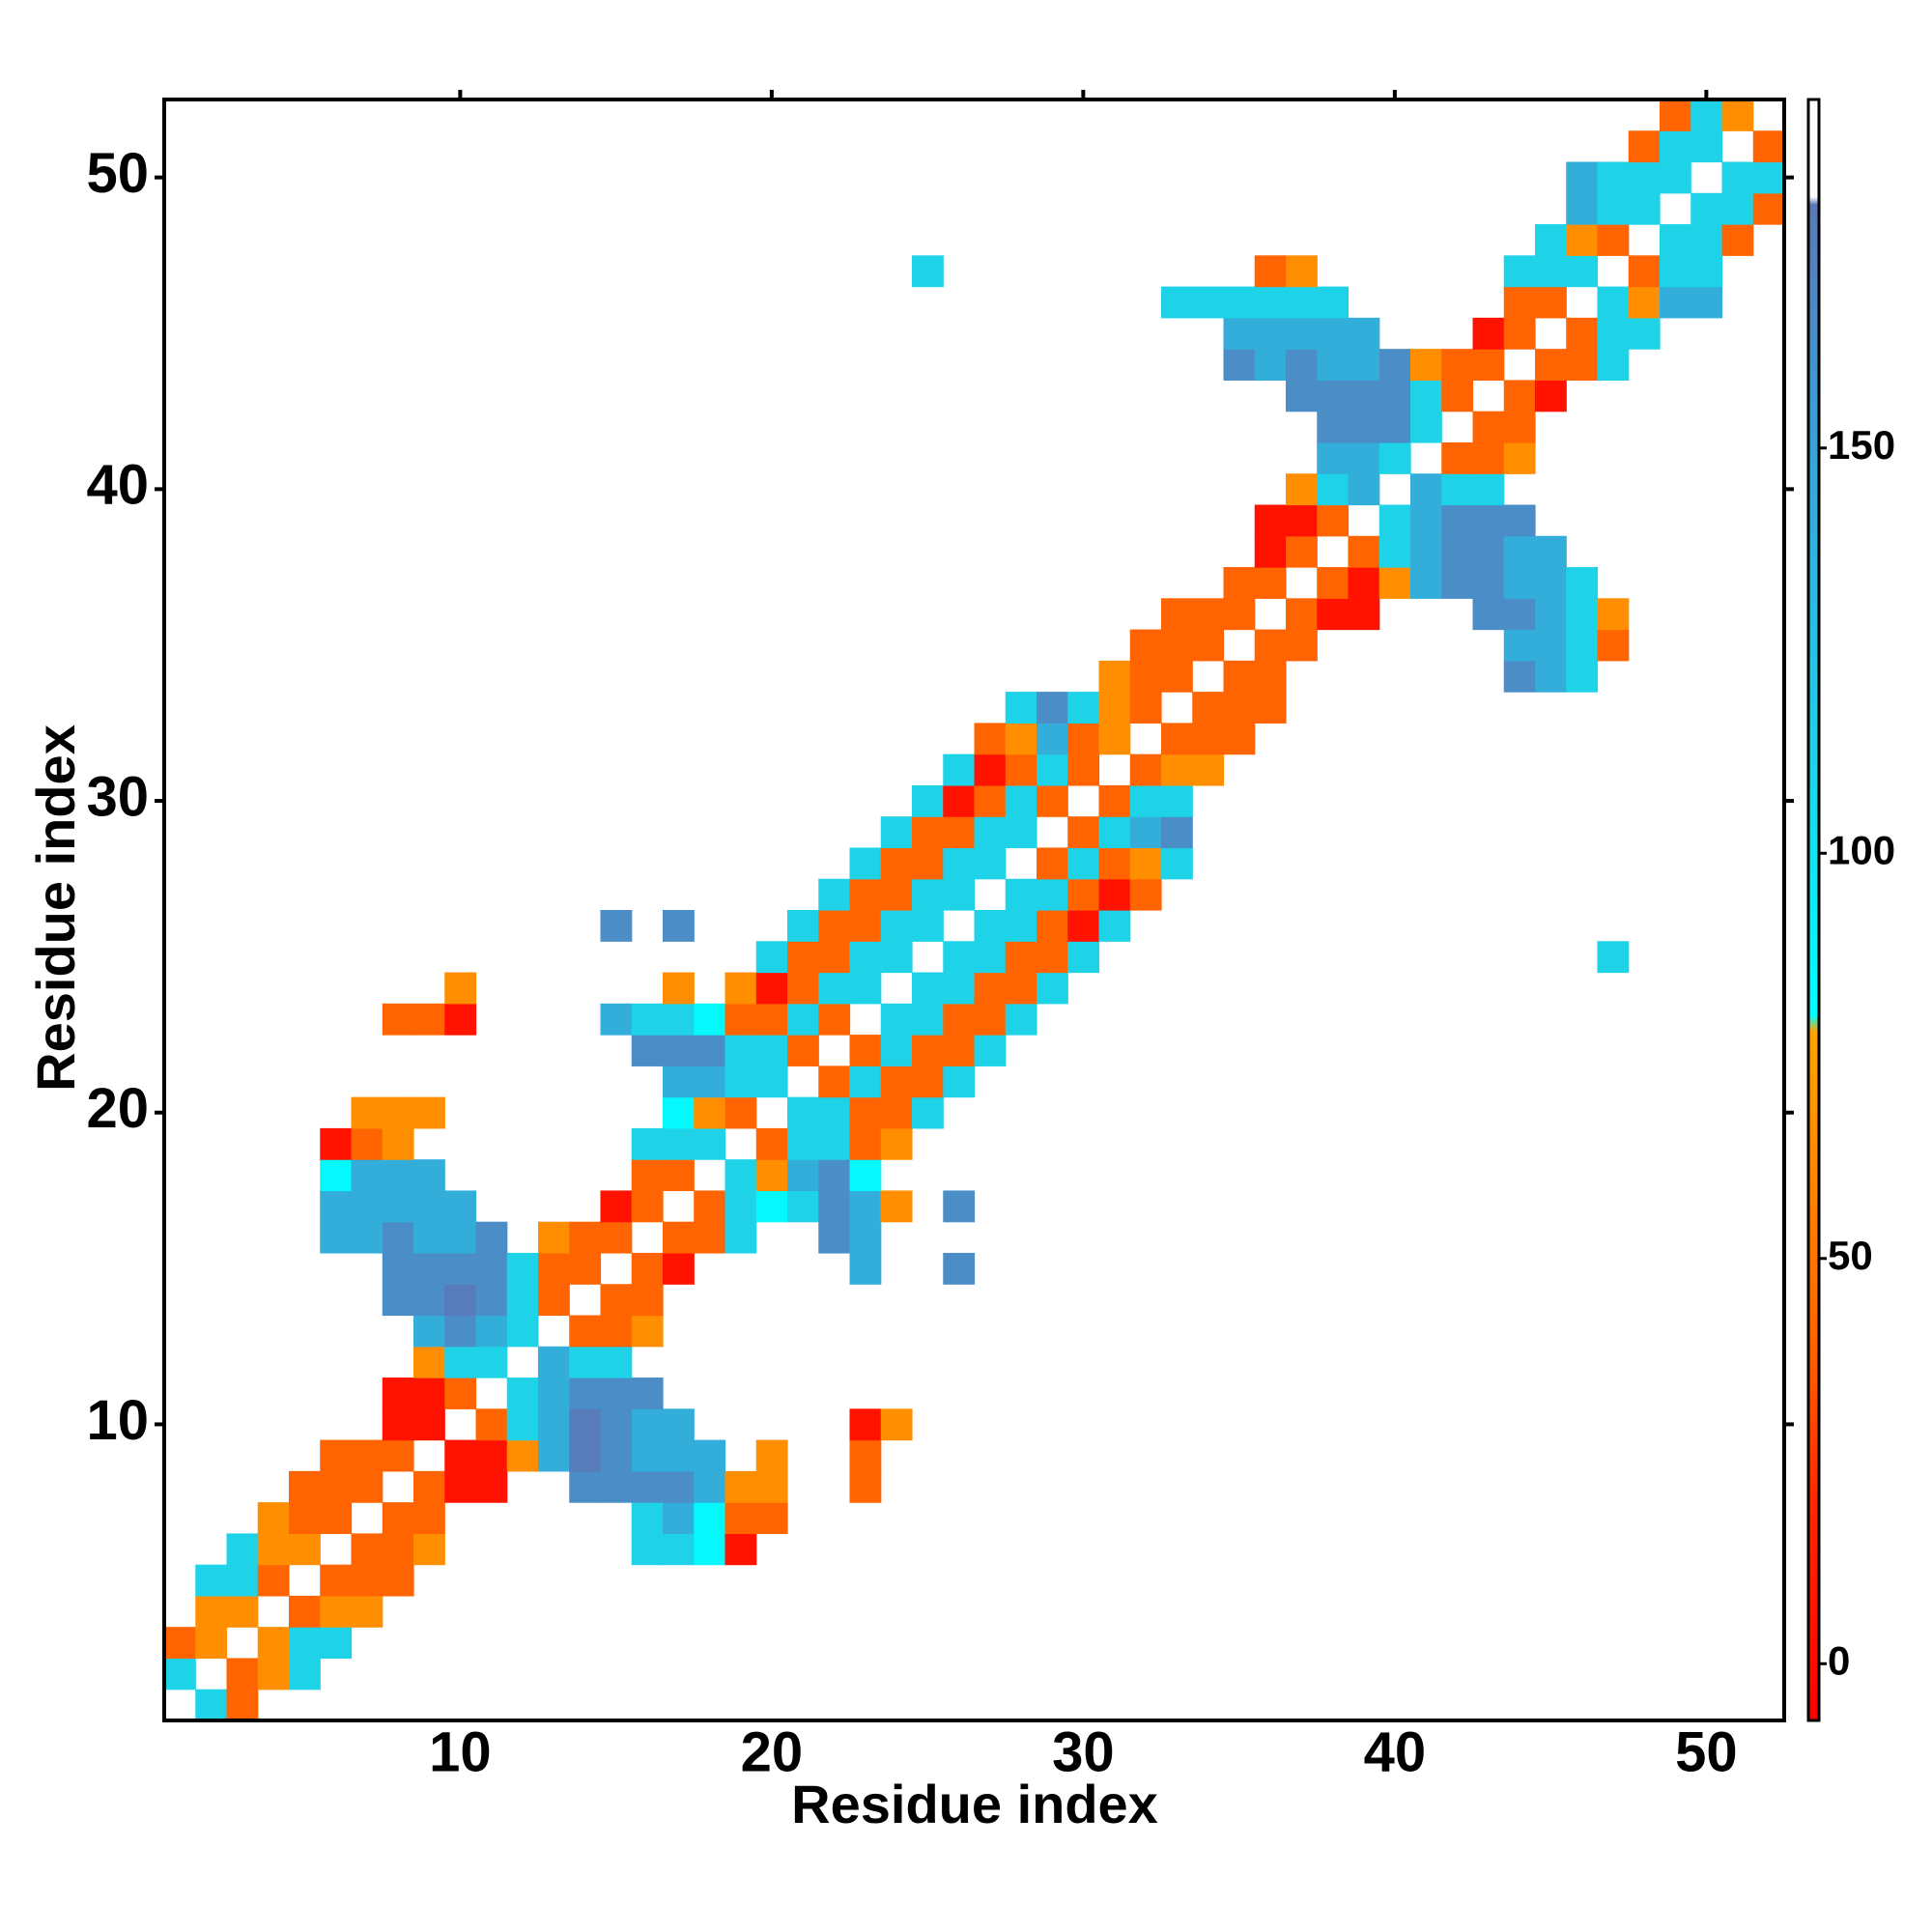 Image resolution: width=1932 pixels, height=1932 pixels. I want to click on colorbar-tick-label: 0, so click(1839, 1660).